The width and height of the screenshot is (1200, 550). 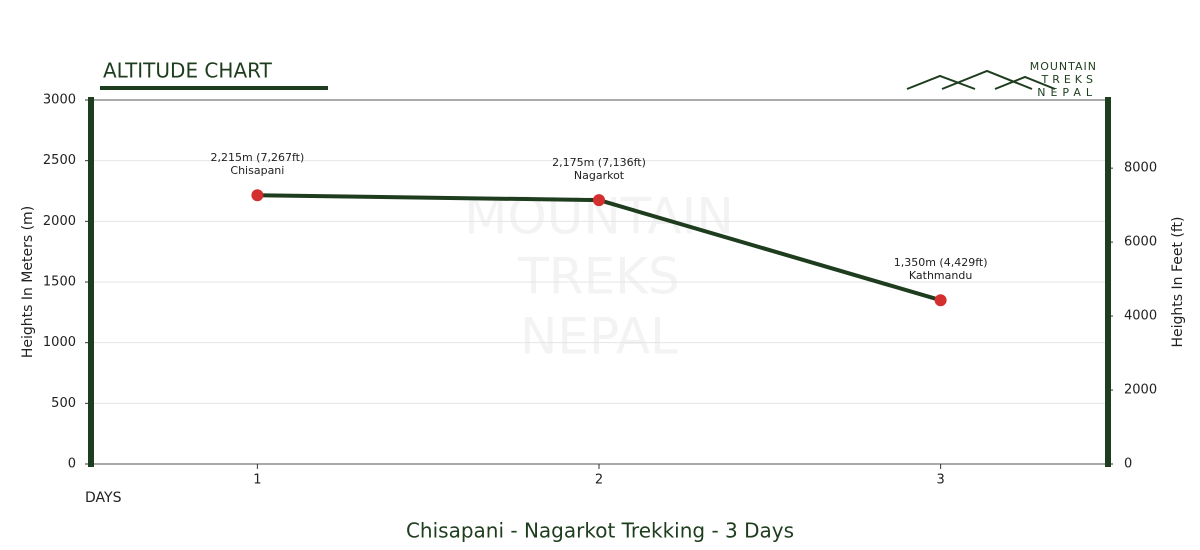 I want to click on x-tick-label: 3, so click(x=940, y=480).